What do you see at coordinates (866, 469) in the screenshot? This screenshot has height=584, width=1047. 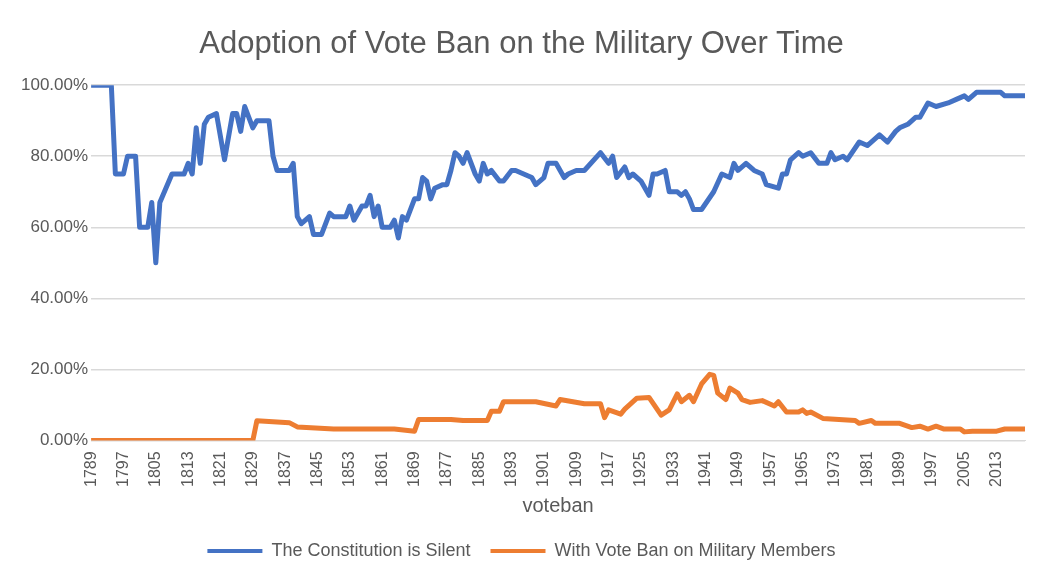 I see `x-tick-label: 1981` at bounding box center [866, 469].